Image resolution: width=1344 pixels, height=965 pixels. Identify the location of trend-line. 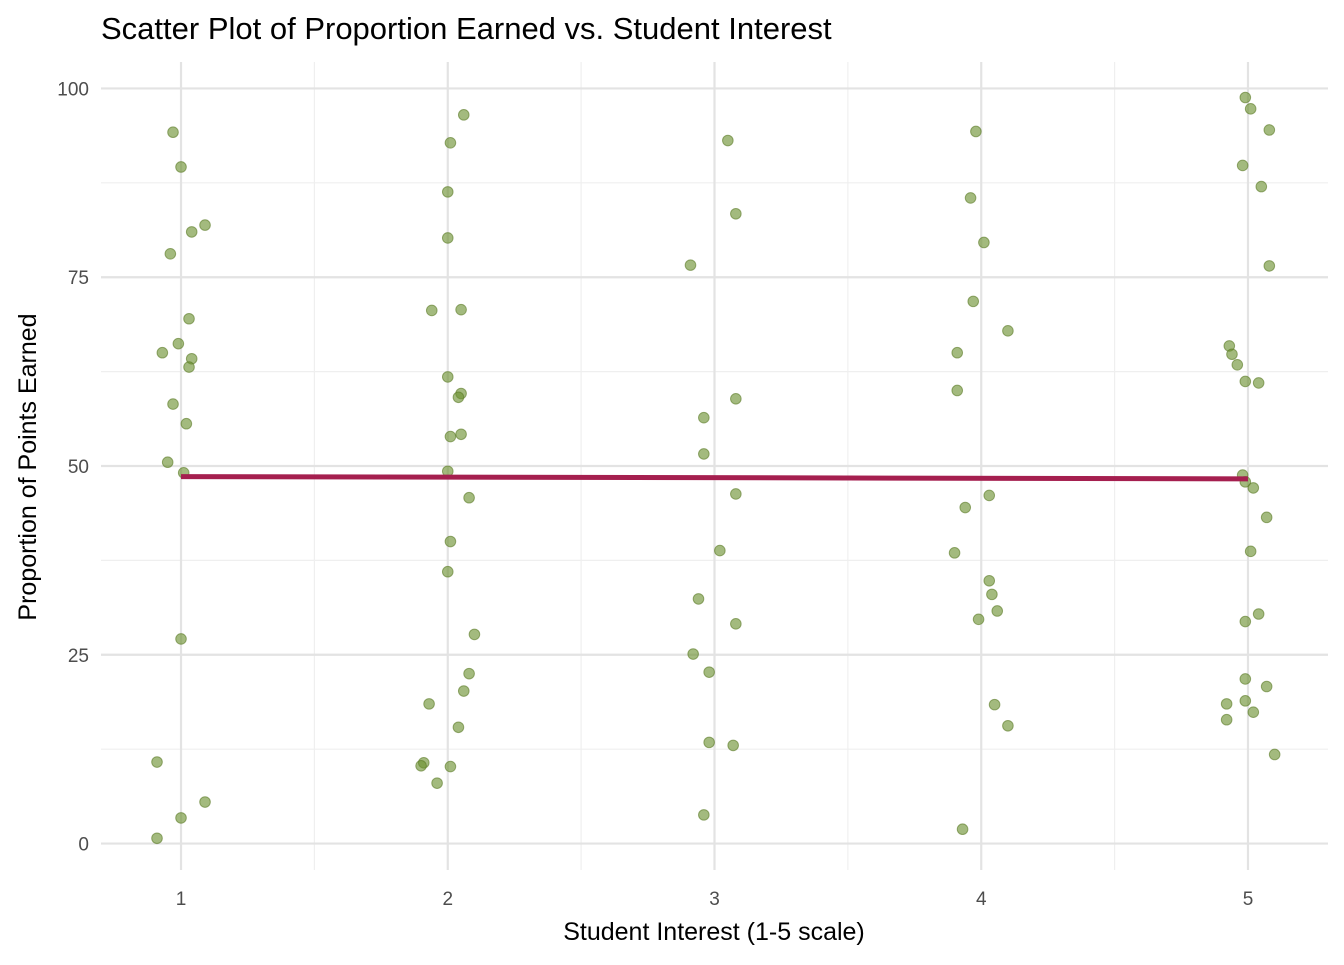
(714, 478).